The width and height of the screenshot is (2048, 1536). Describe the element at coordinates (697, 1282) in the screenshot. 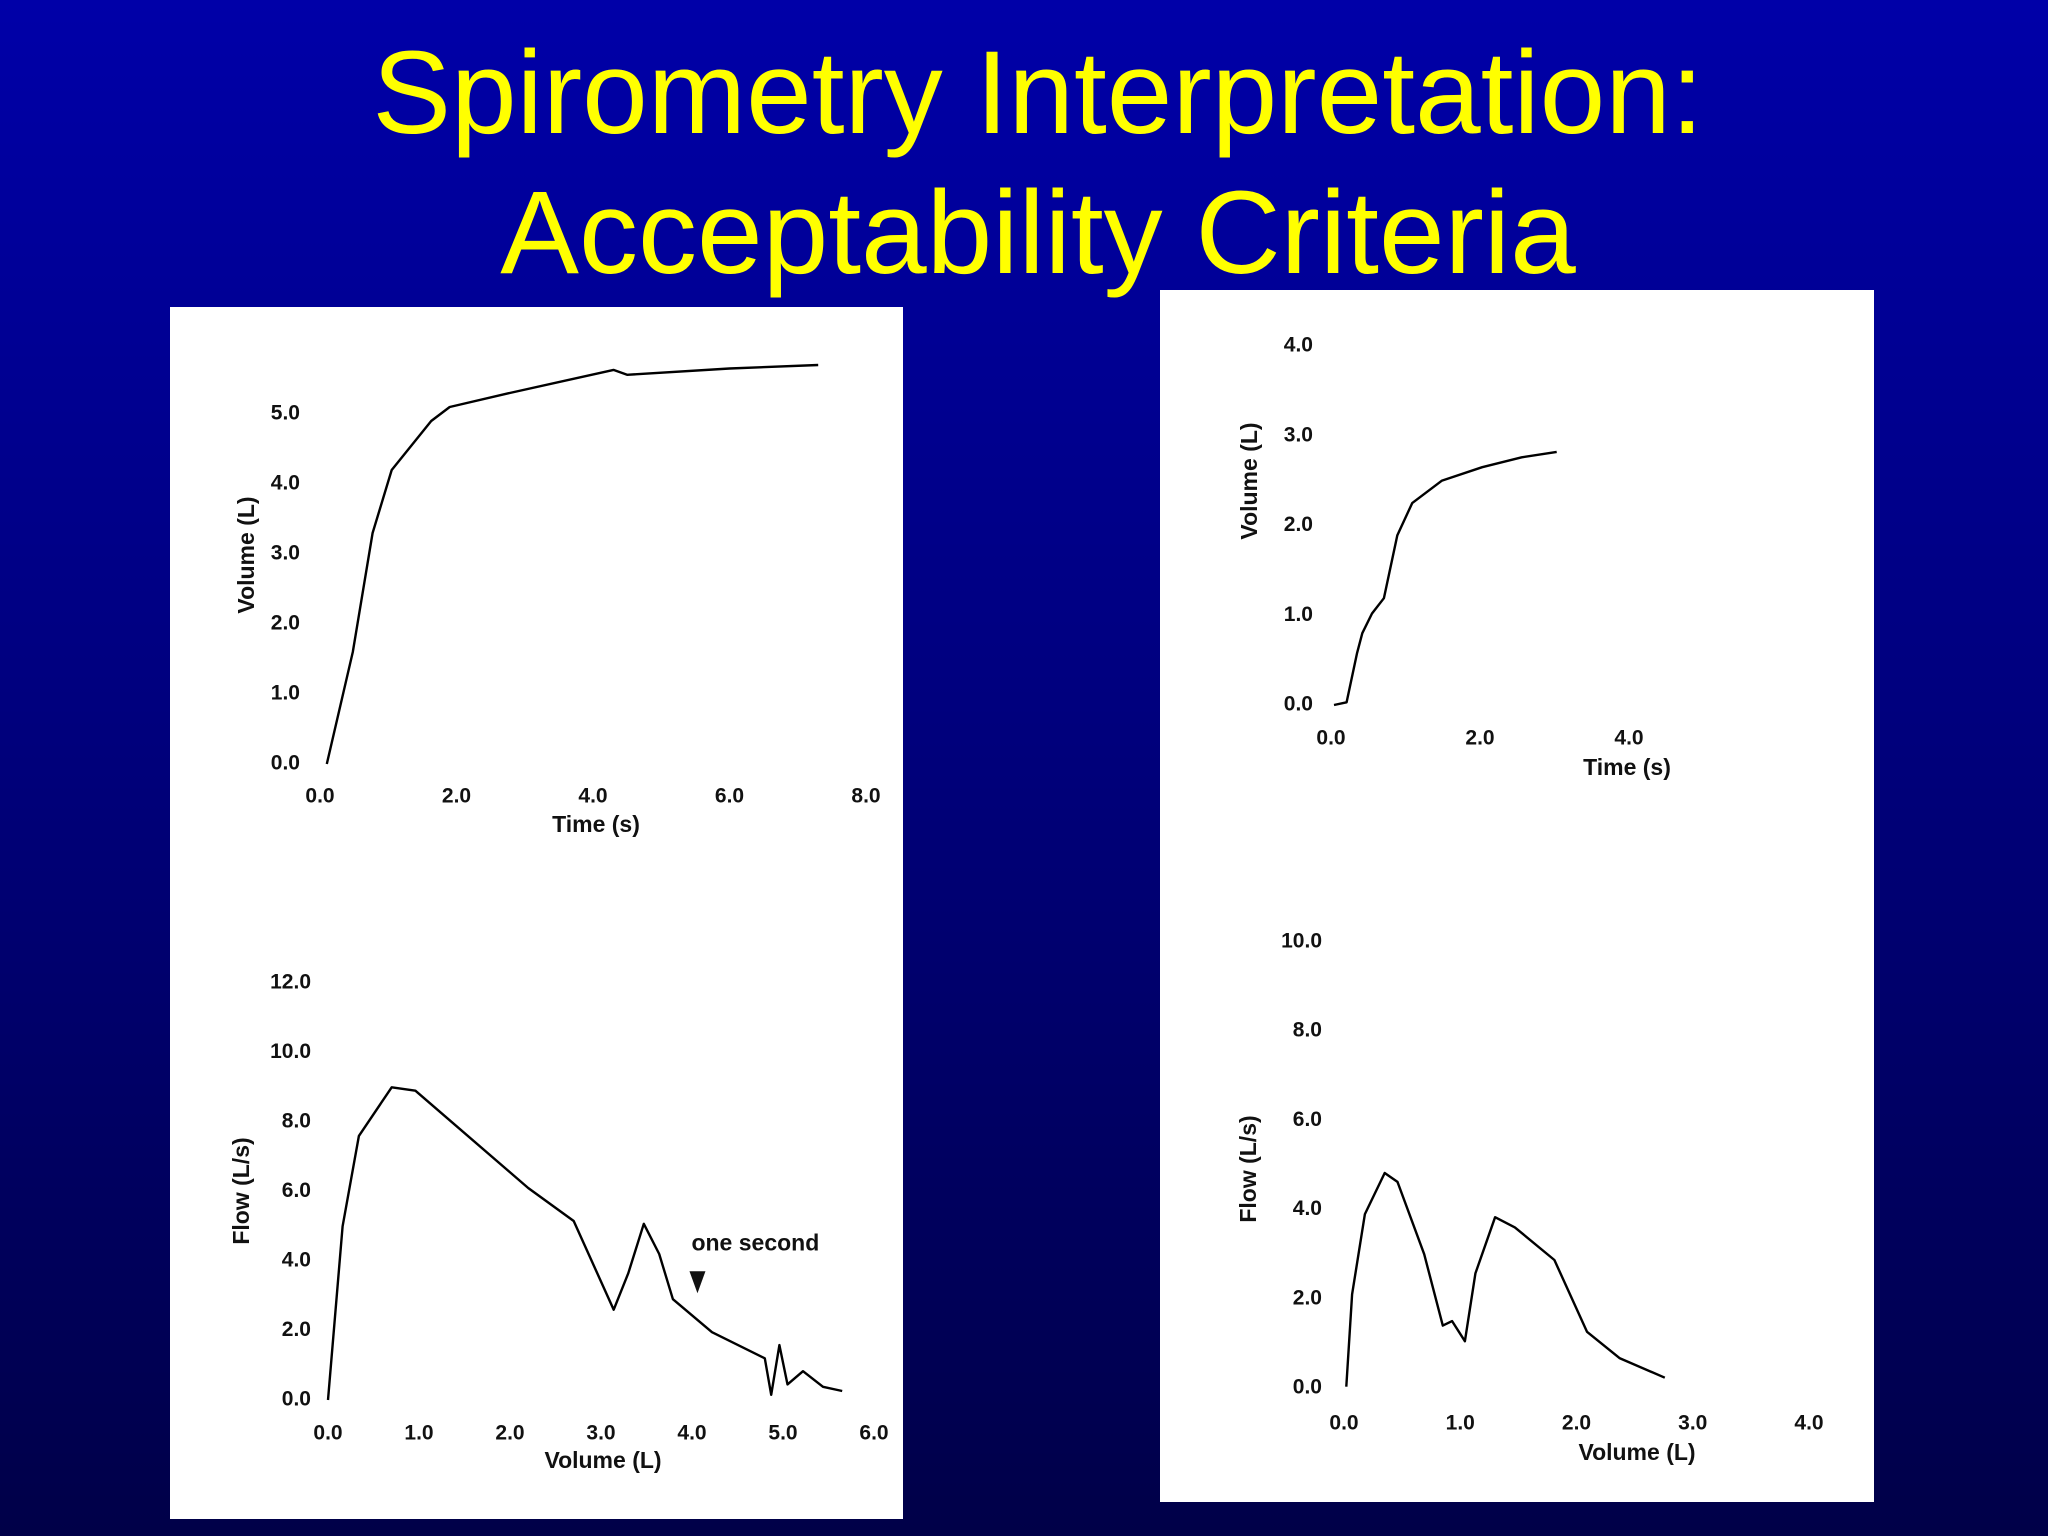

I see `annotation-arrow` at that location.